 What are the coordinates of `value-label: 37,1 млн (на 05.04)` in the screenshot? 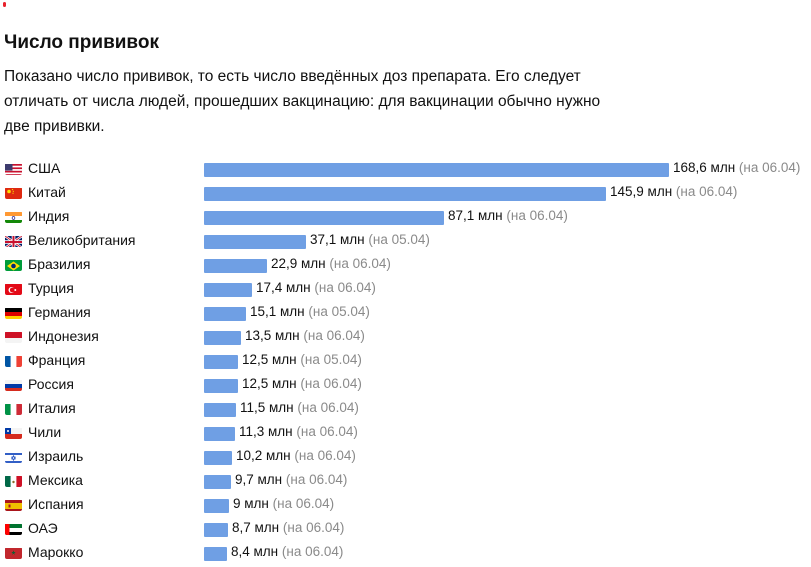 It's located at (370, 239).